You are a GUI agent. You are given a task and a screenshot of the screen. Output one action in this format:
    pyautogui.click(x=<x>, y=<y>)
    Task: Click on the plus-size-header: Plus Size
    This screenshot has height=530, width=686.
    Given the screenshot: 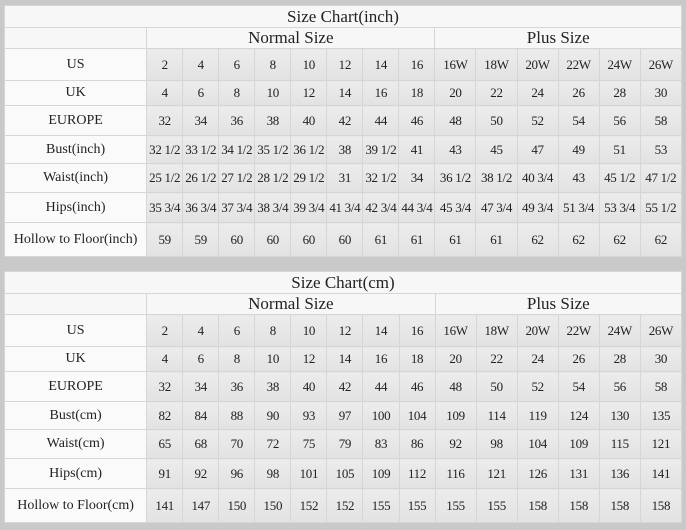 What is the action you would take?
    pyautogui.click(x=558, y=38)
    